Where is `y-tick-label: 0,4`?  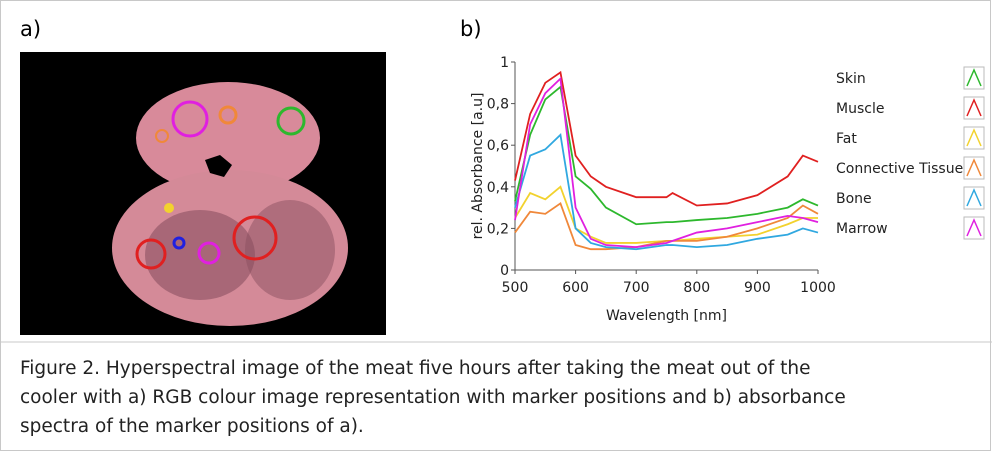 y-tick-label: 0,4 is located at coordinates (498, 188).